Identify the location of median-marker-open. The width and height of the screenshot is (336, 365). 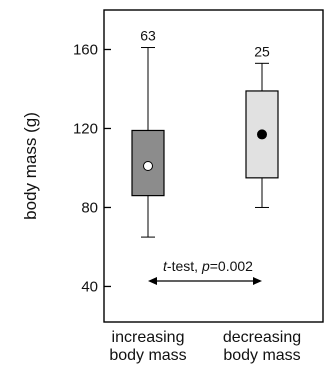
(148, 166).